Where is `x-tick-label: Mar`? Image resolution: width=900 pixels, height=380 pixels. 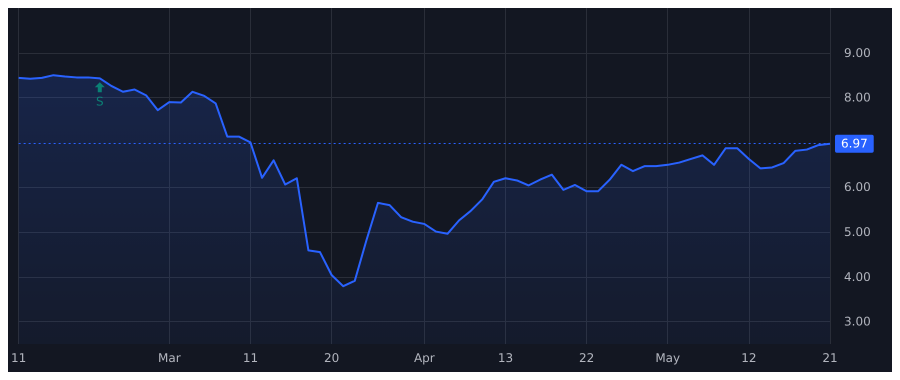 x-tick-label: Mar is located at coordinates (169, 358).